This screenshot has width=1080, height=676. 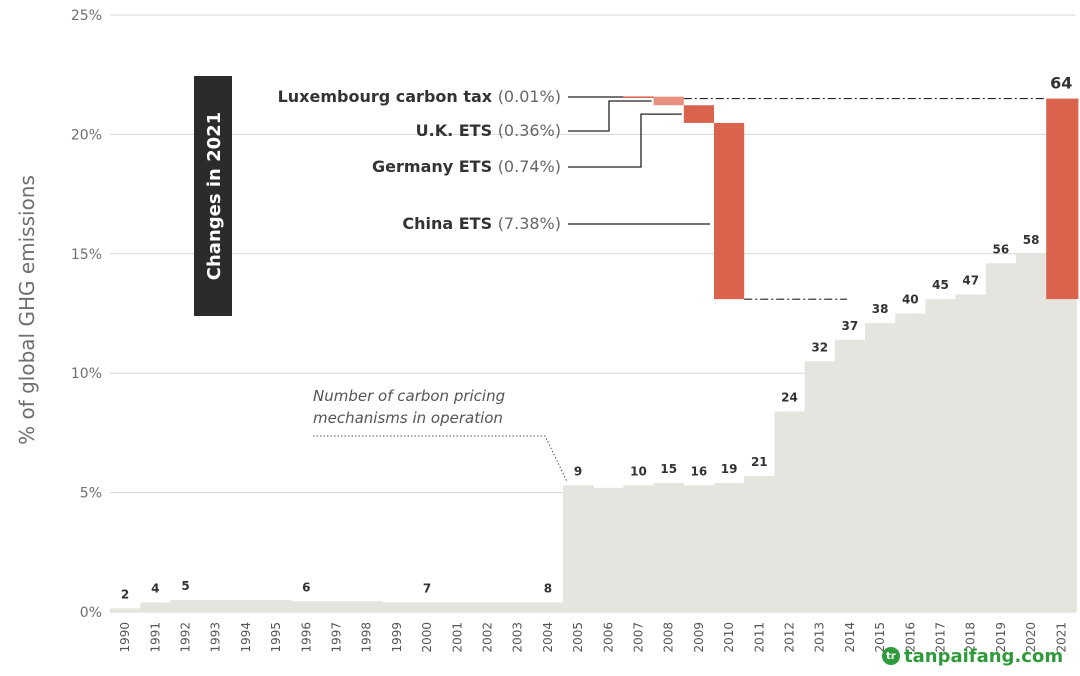 What do you see at coordinates (699, 637) in the screenshot?
I see `x-tick-label: 2009` at bounding box center [699, 637].